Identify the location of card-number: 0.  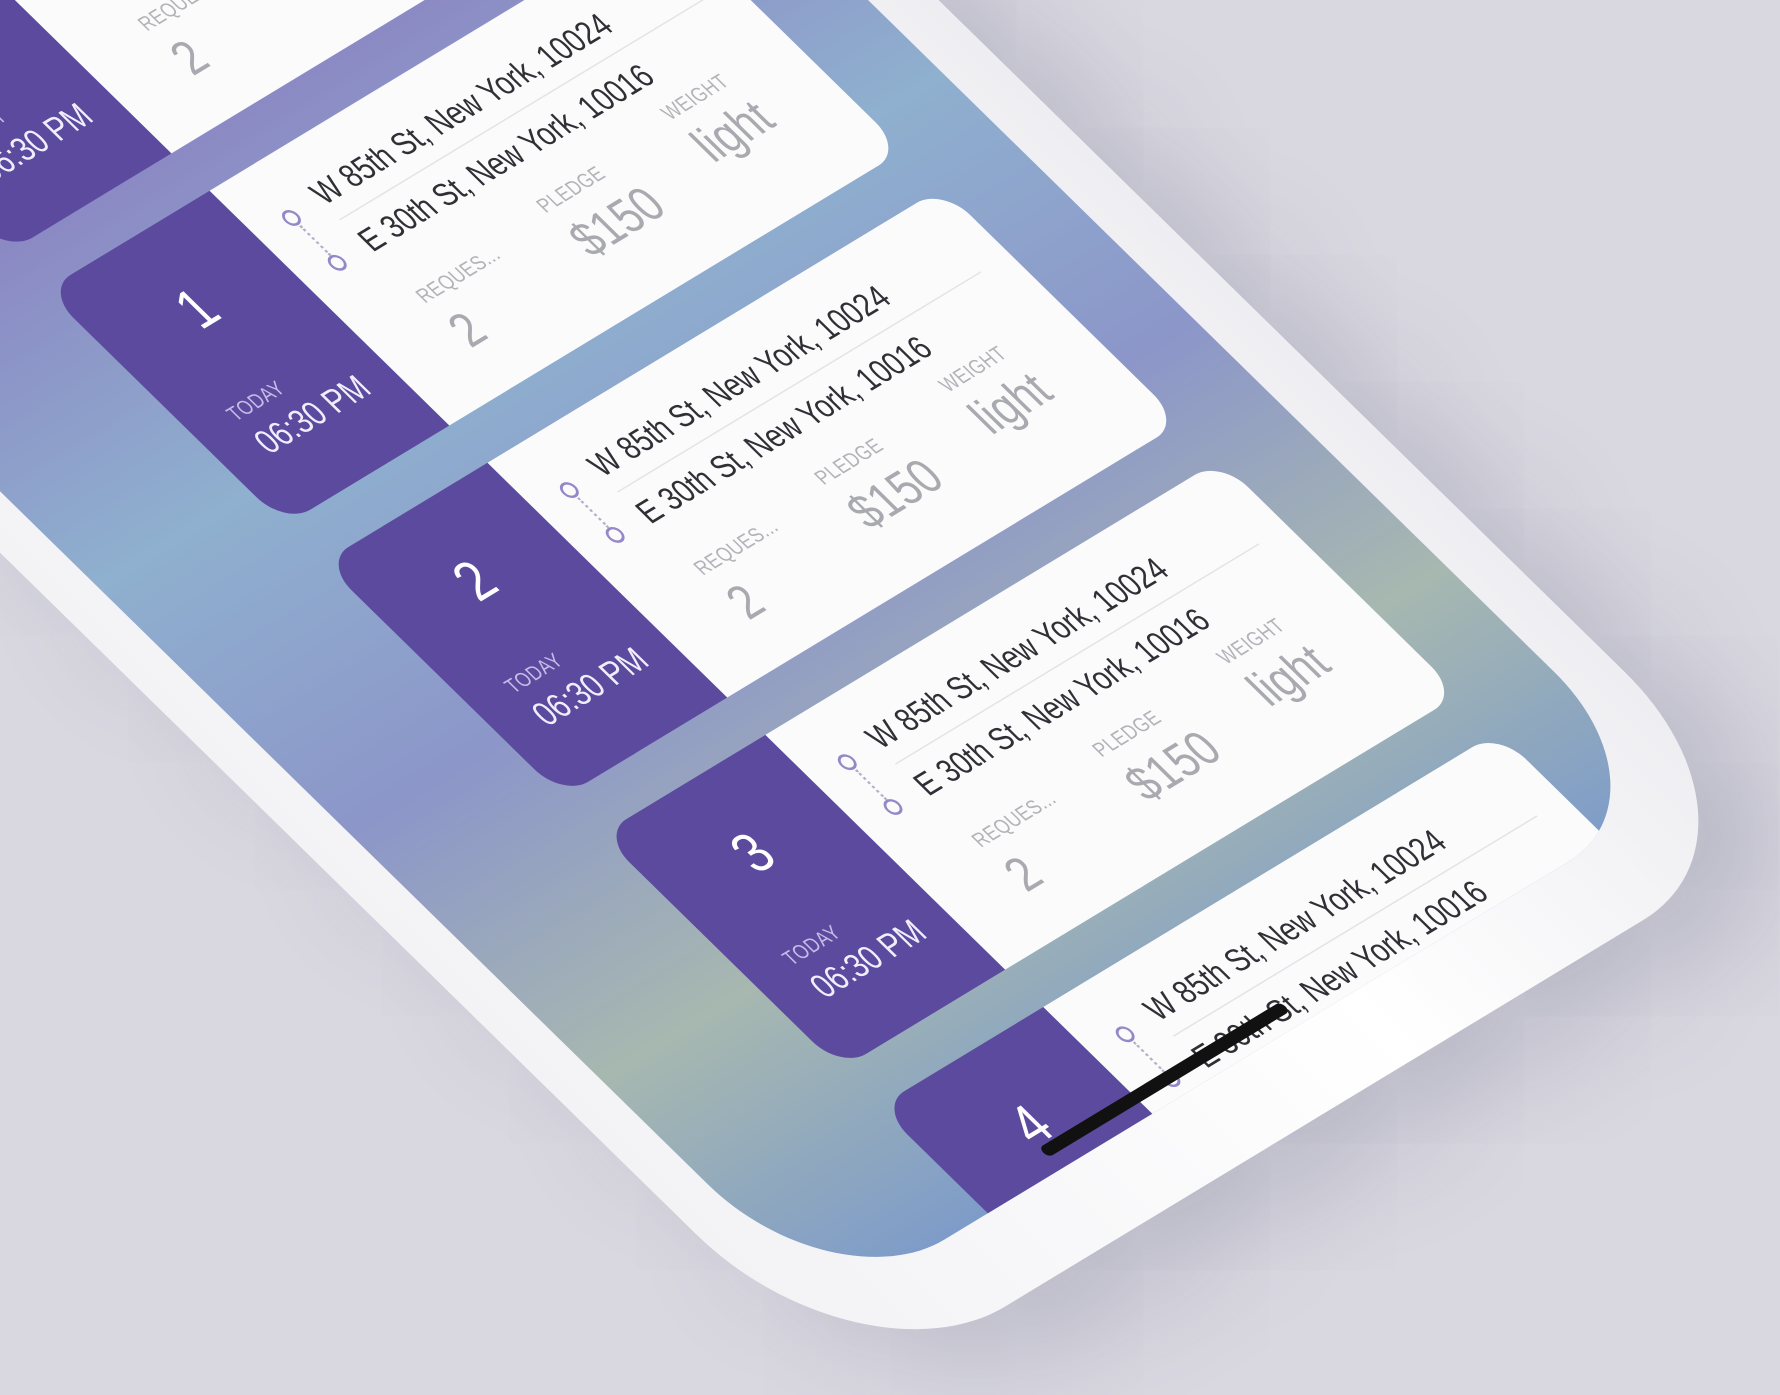
(14, 56).